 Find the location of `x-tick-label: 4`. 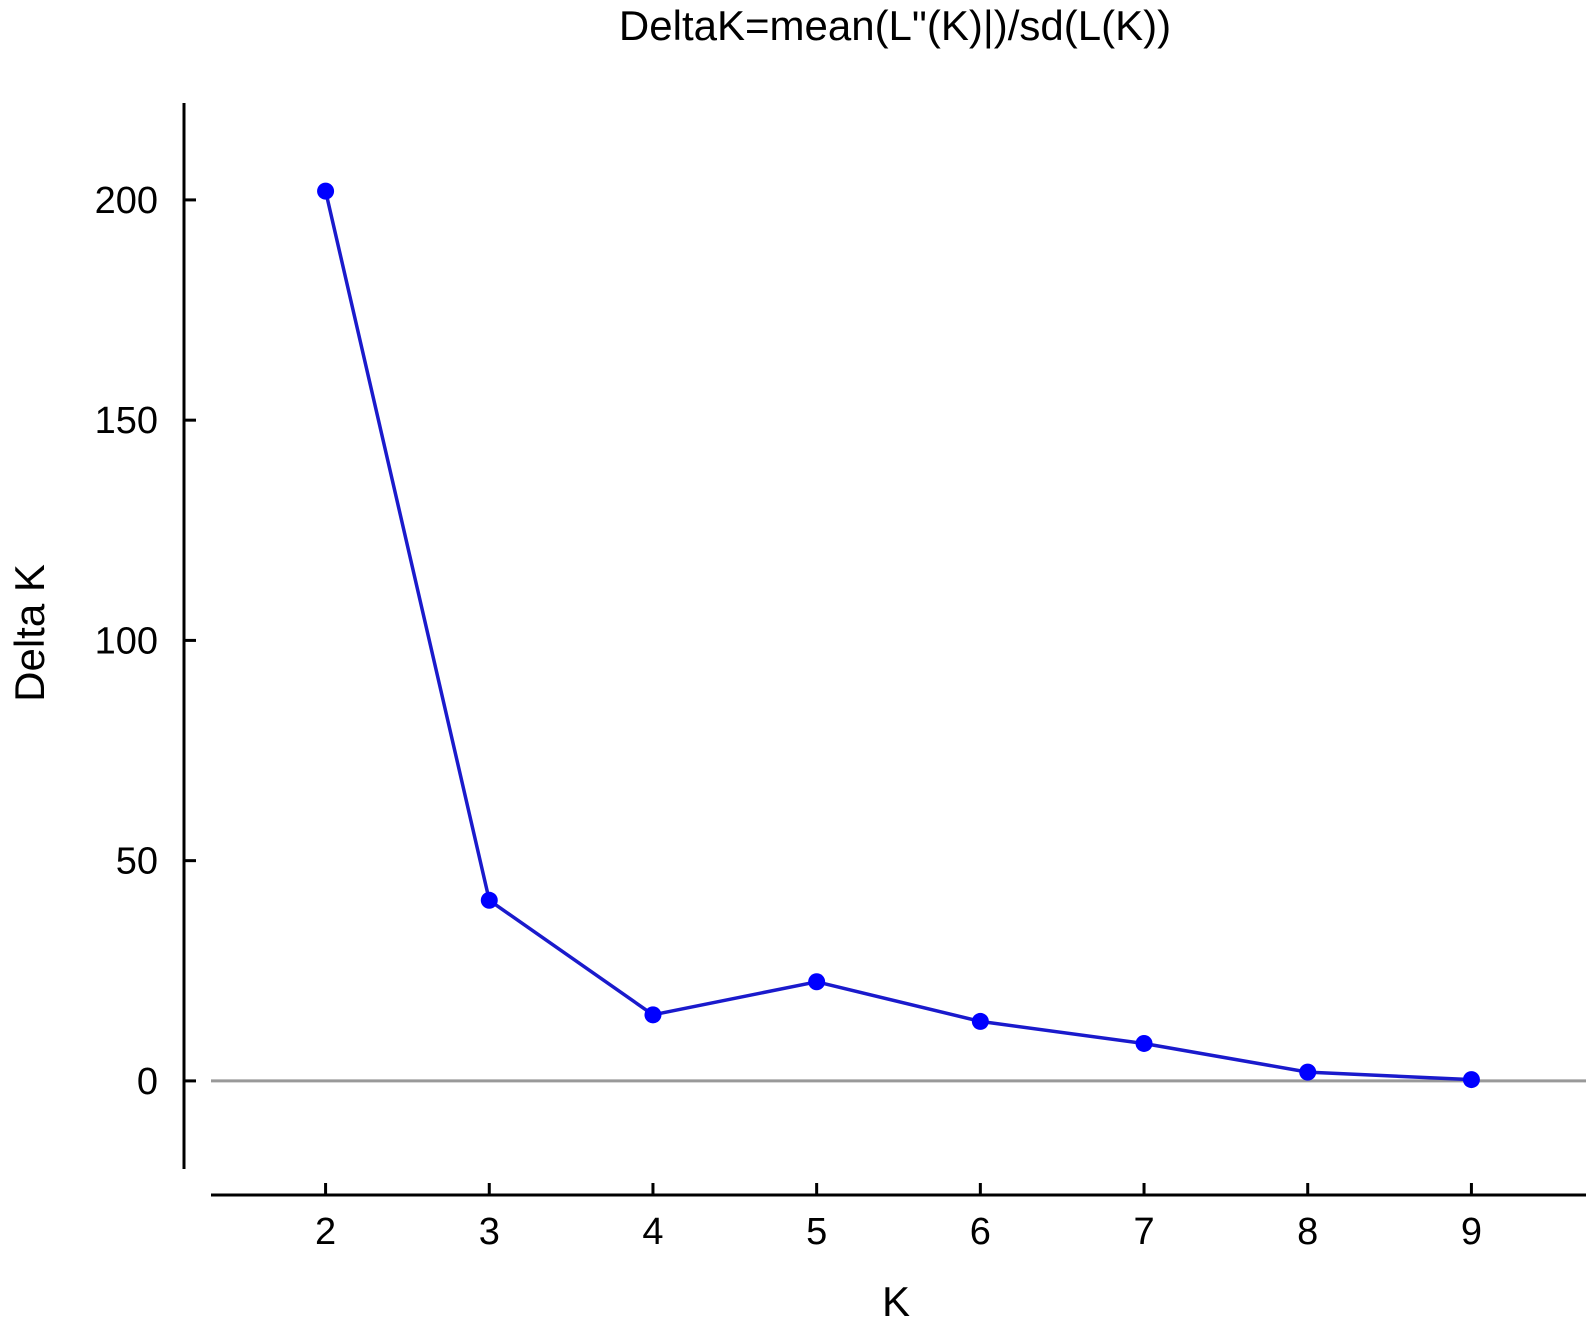

x-tick-label: 4 is located at coordinates (652, 1232).